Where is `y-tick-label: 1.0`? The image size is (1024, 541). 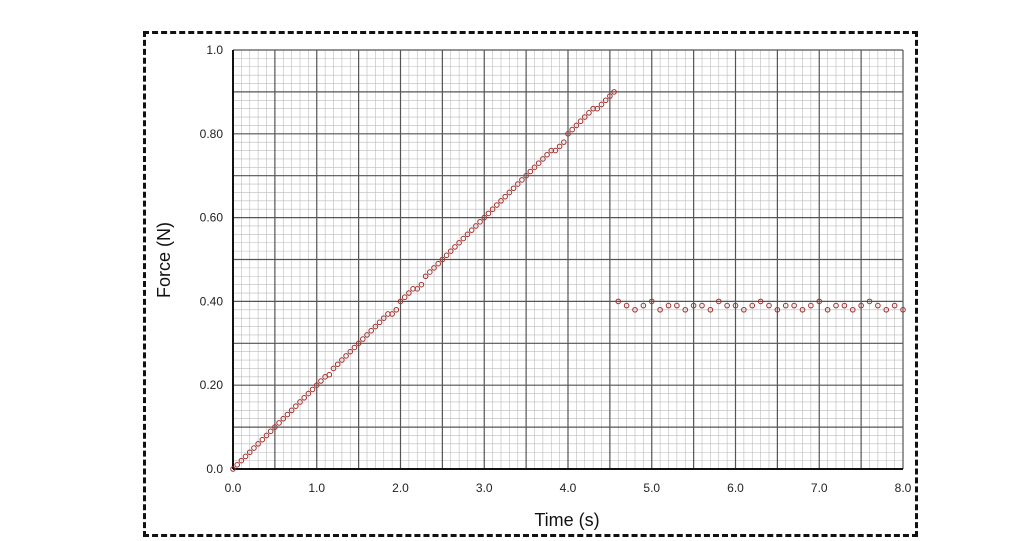
y-tick-label: 1.0 is located at coordinates (214, 50).